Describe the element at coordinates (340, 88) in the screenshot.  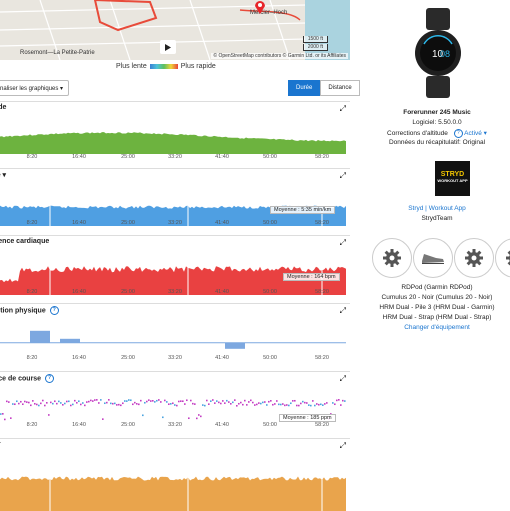
I see `distance-button: Distance` at that location.